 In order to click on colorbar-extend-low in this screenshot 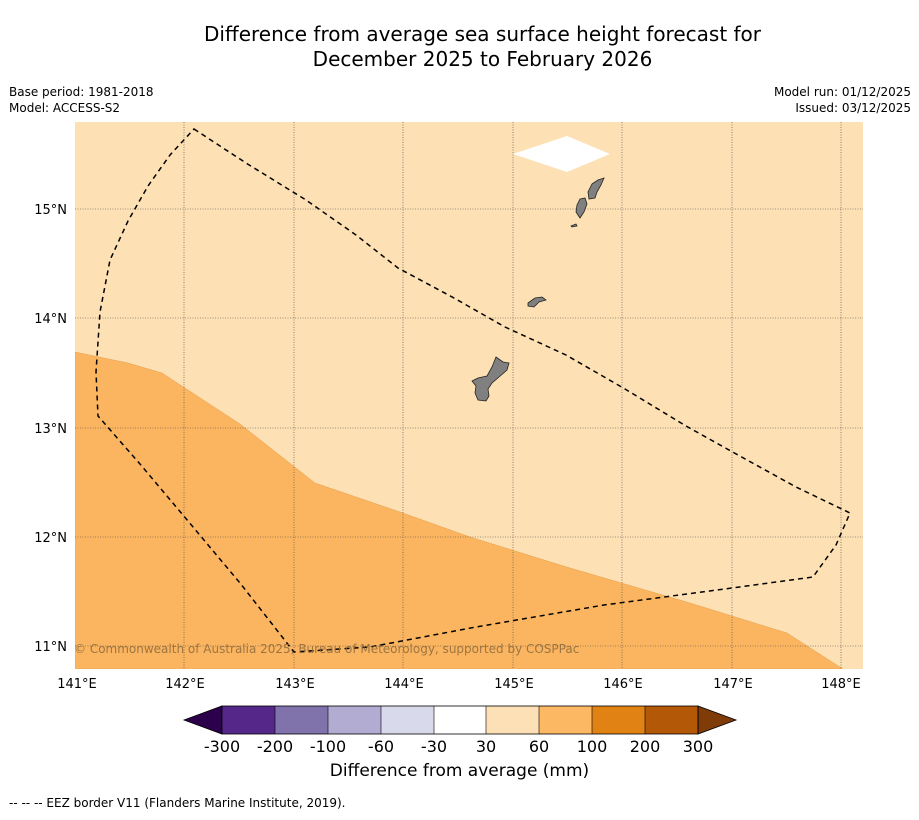, I will do `click(202, 720)`.